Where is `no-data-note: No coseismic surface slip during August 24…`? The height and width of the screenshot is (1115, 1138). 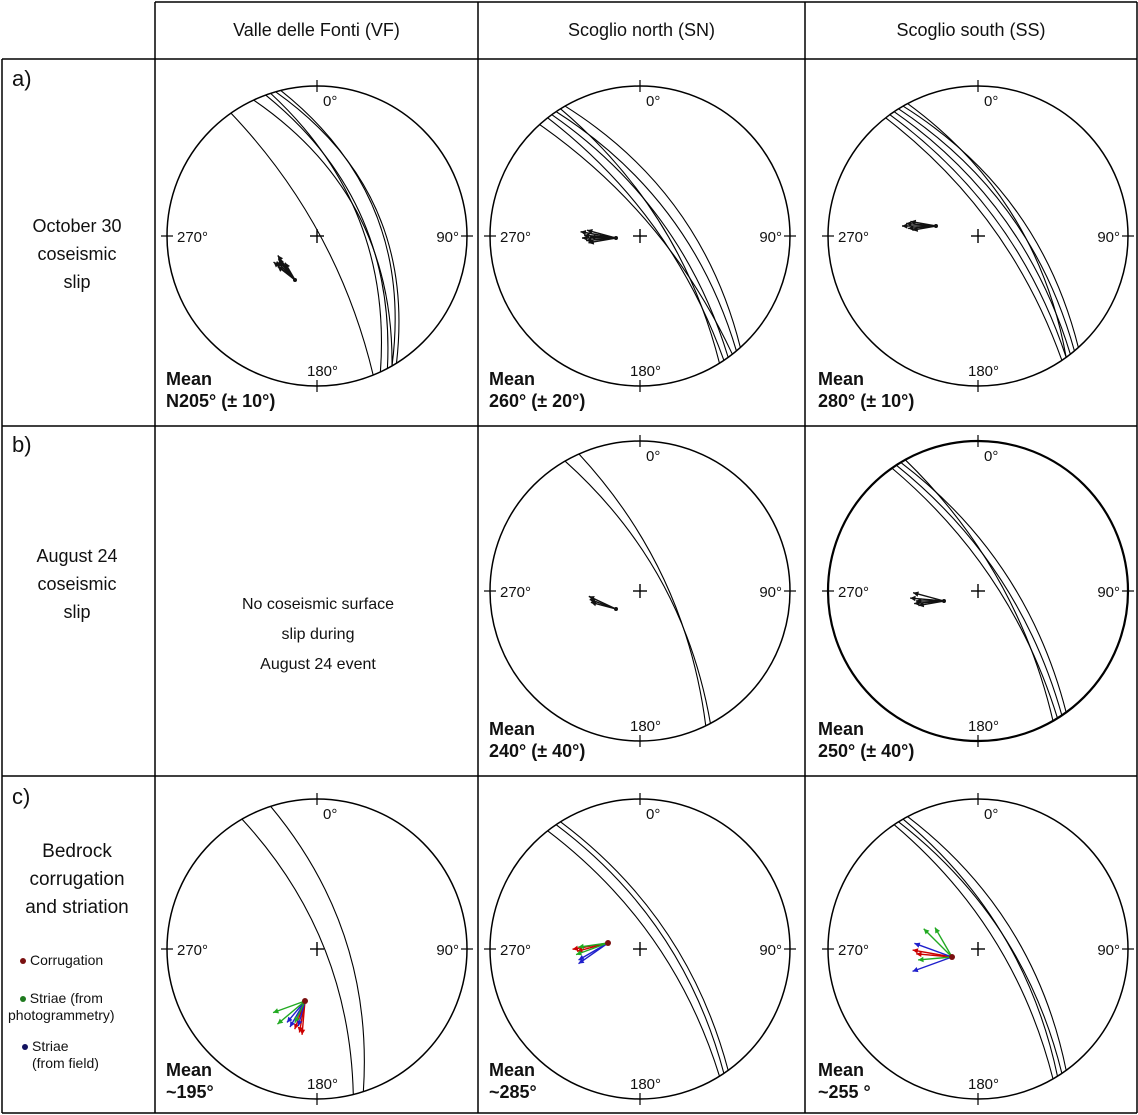
no-data-note: No coseismic surface slip during August 24… is located at coordinates (318, 634).